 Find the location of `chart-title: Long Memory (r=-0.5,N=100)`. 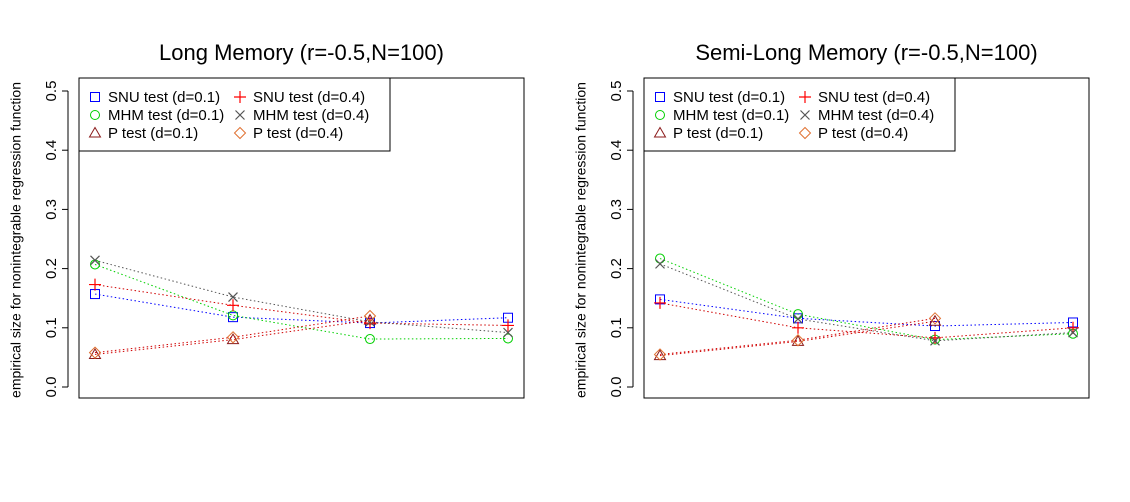

chart-title: Long Memory (r=-0.5,N=100) is located at coordinates (301, 52).